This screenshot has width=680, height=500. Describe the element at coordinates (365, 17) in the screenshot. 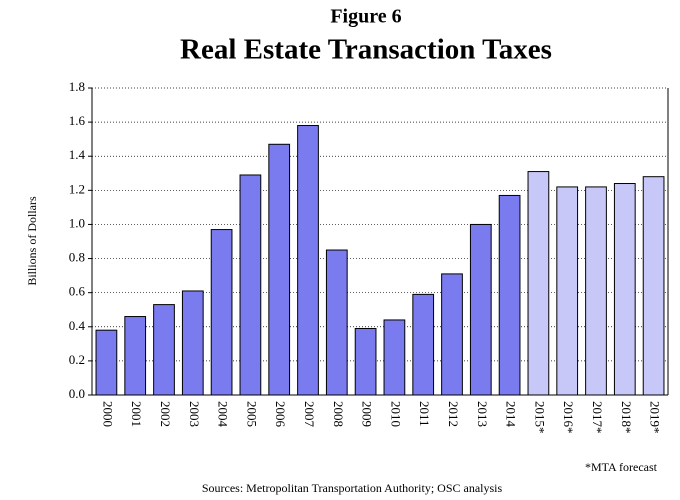

I see `chart-kicker: Figure 6` at that location.